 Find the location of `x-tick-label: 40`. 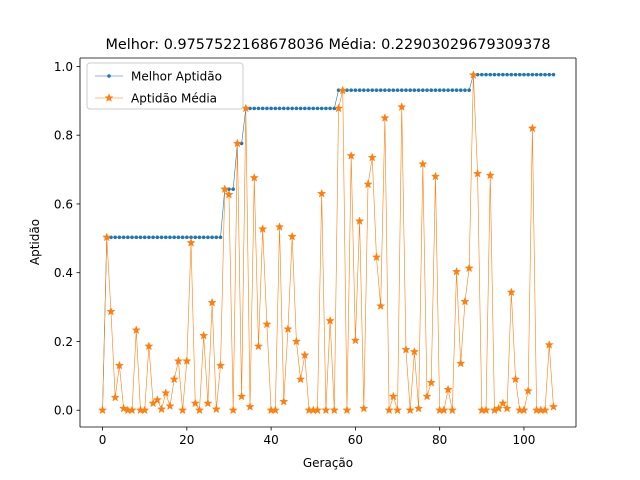

x-tick-label: 40 is located at coordinates (270, 440).